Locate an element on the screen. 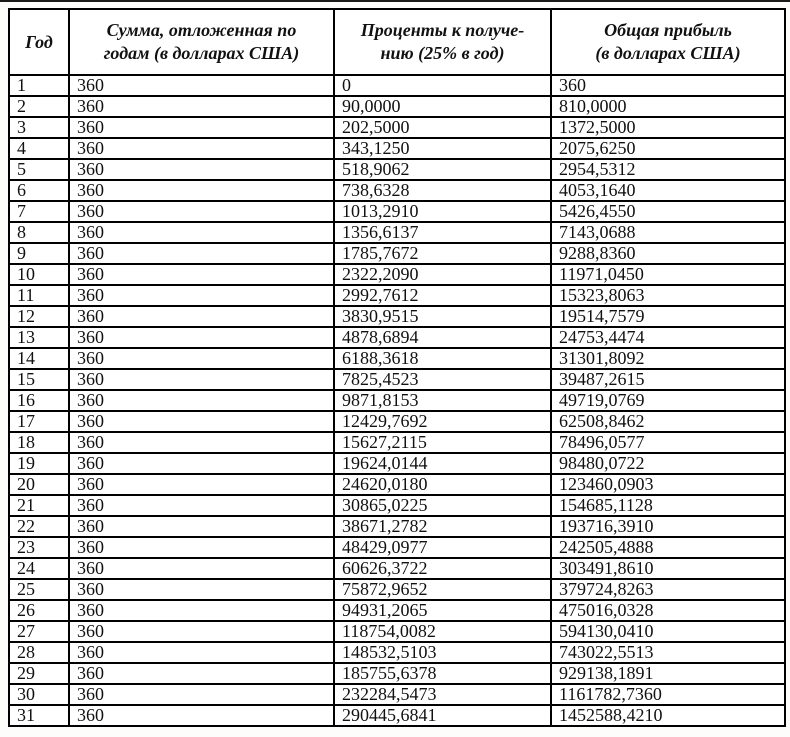  table-row: 4 360 343,1250 2075,6250 is located at coordinates (397, 148).